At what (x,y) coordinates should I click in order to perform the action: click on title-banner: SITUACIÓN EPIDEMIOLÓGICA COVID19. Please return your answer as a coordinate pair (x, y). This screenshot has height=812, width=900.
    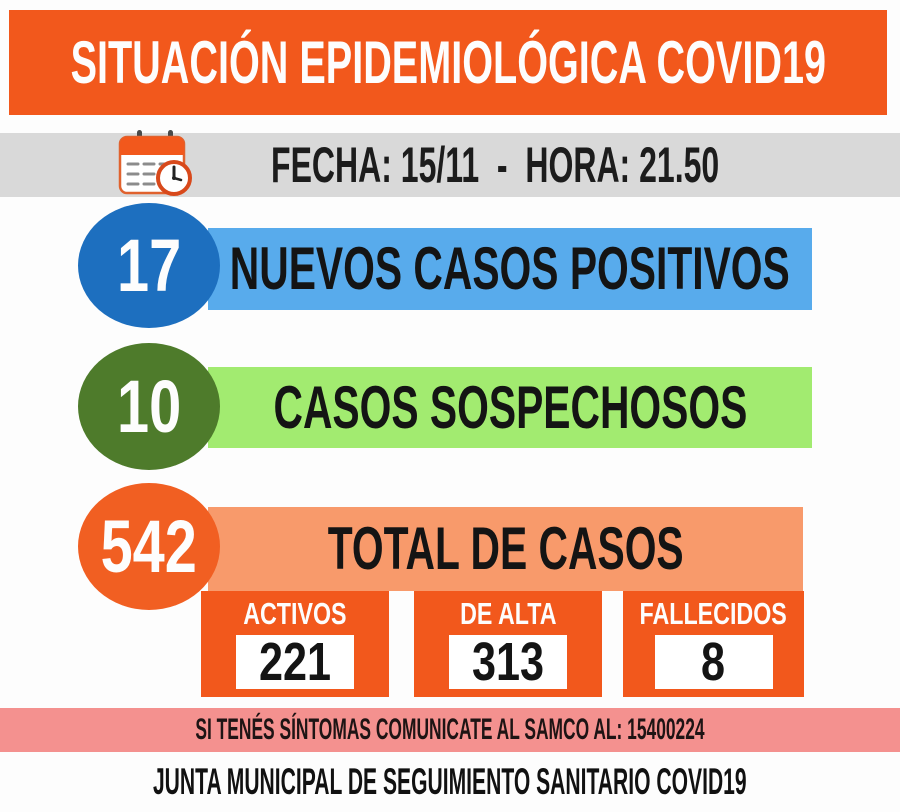
    Looking at the image, I should click on (448, 62).